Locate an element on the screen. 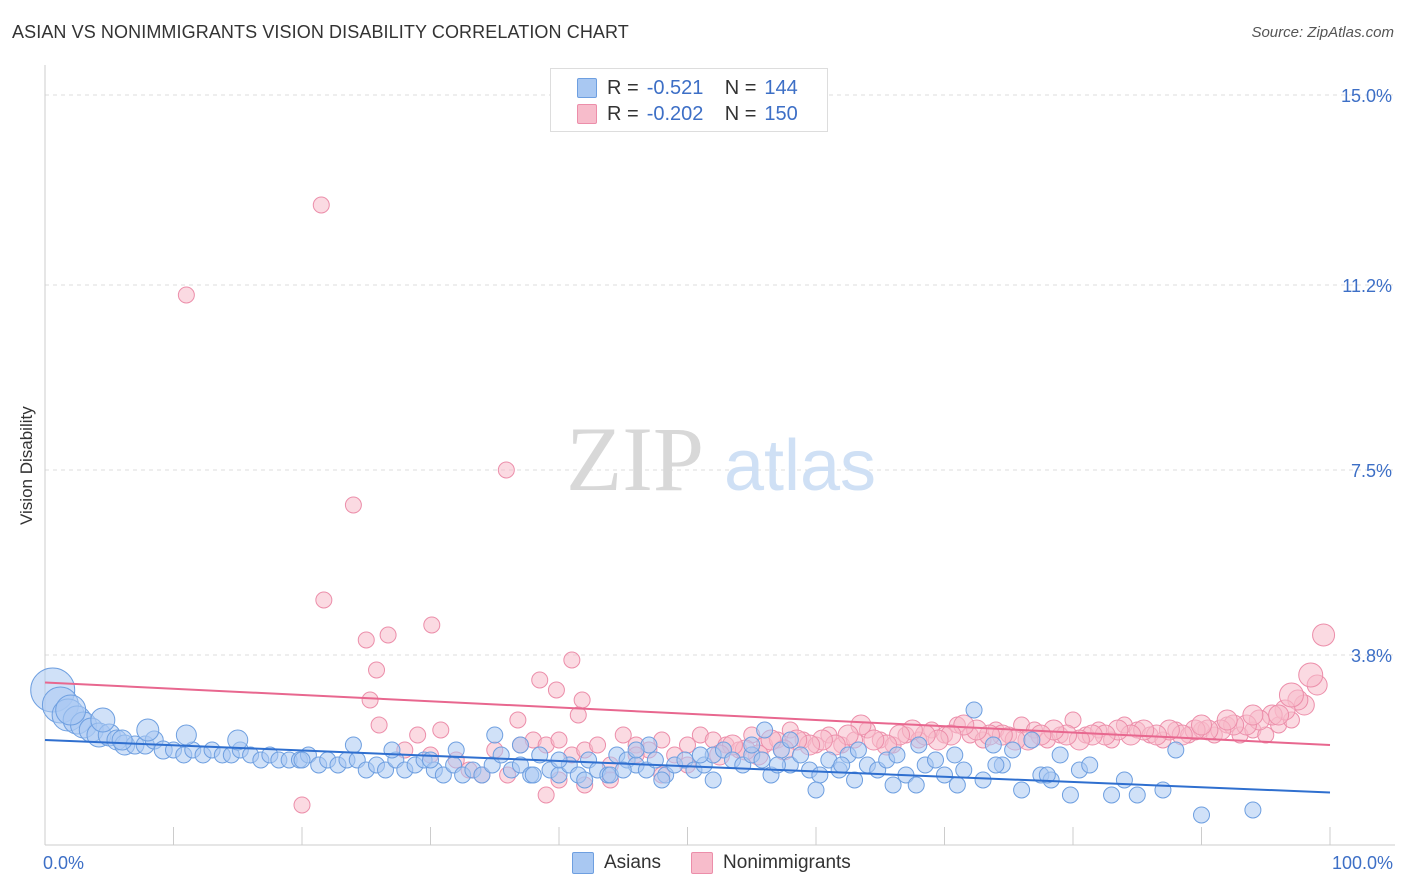 The image size is (1406, 892). asians-trend-line is located at coordinates (687, 766).